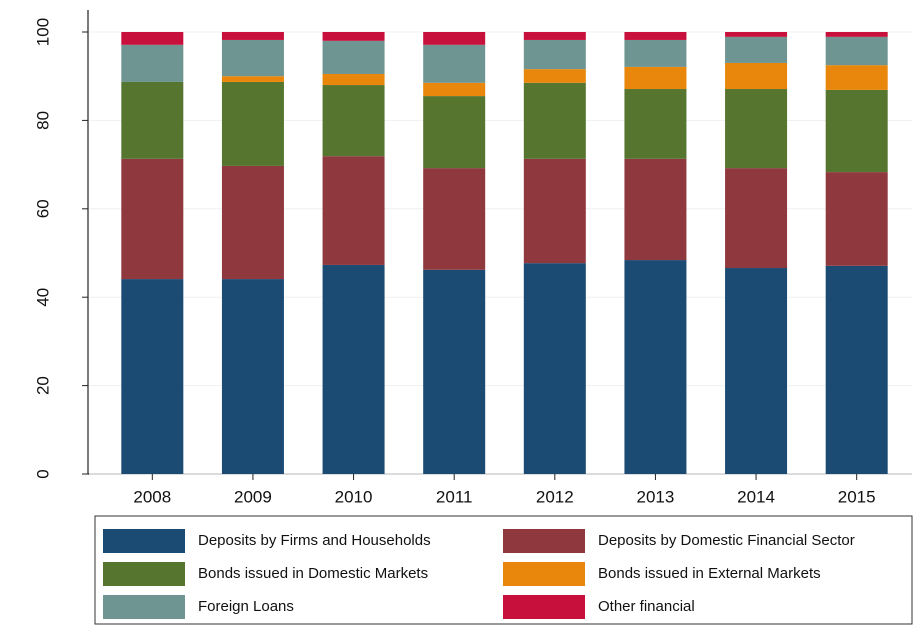 This screenshot has width=917, height=628. What do you see at coordinates (857, 496) in the screenshot?
I see `x-tick-label: 2015` at bounding box center [857, 496].